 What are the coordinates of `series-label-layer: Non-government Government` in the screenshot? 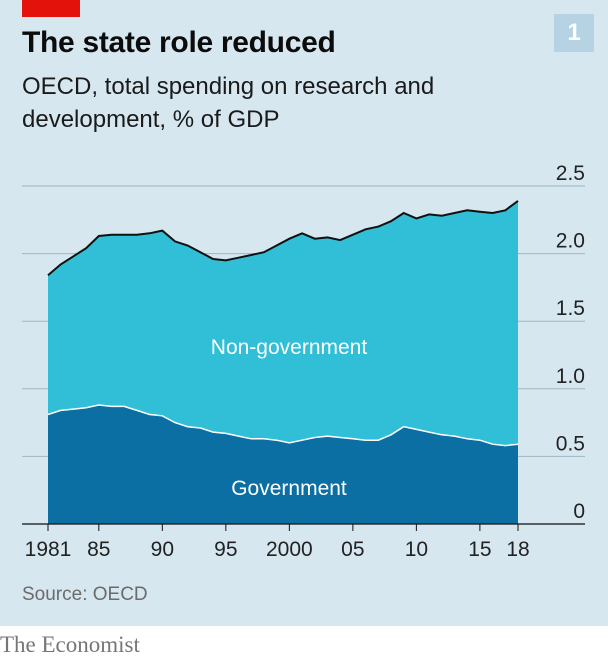 It's located at (289, 418).